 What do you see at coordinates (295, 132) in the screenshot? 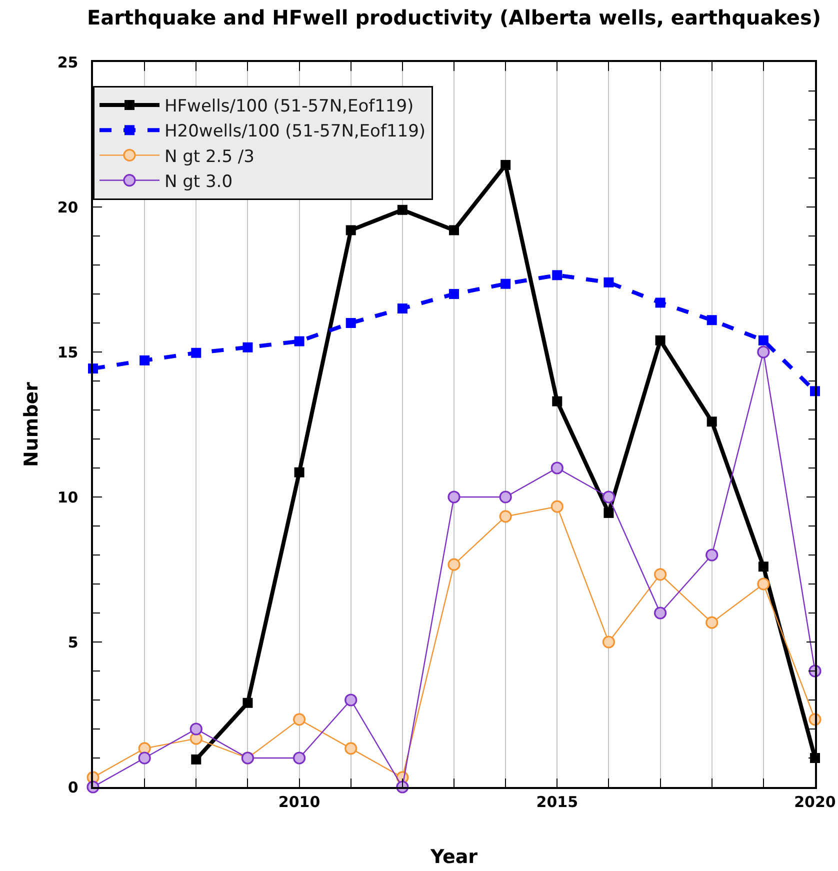
I see `legend-label: H20wells/100 (51-57N,Eof119)` at bounding box center [295, 132].